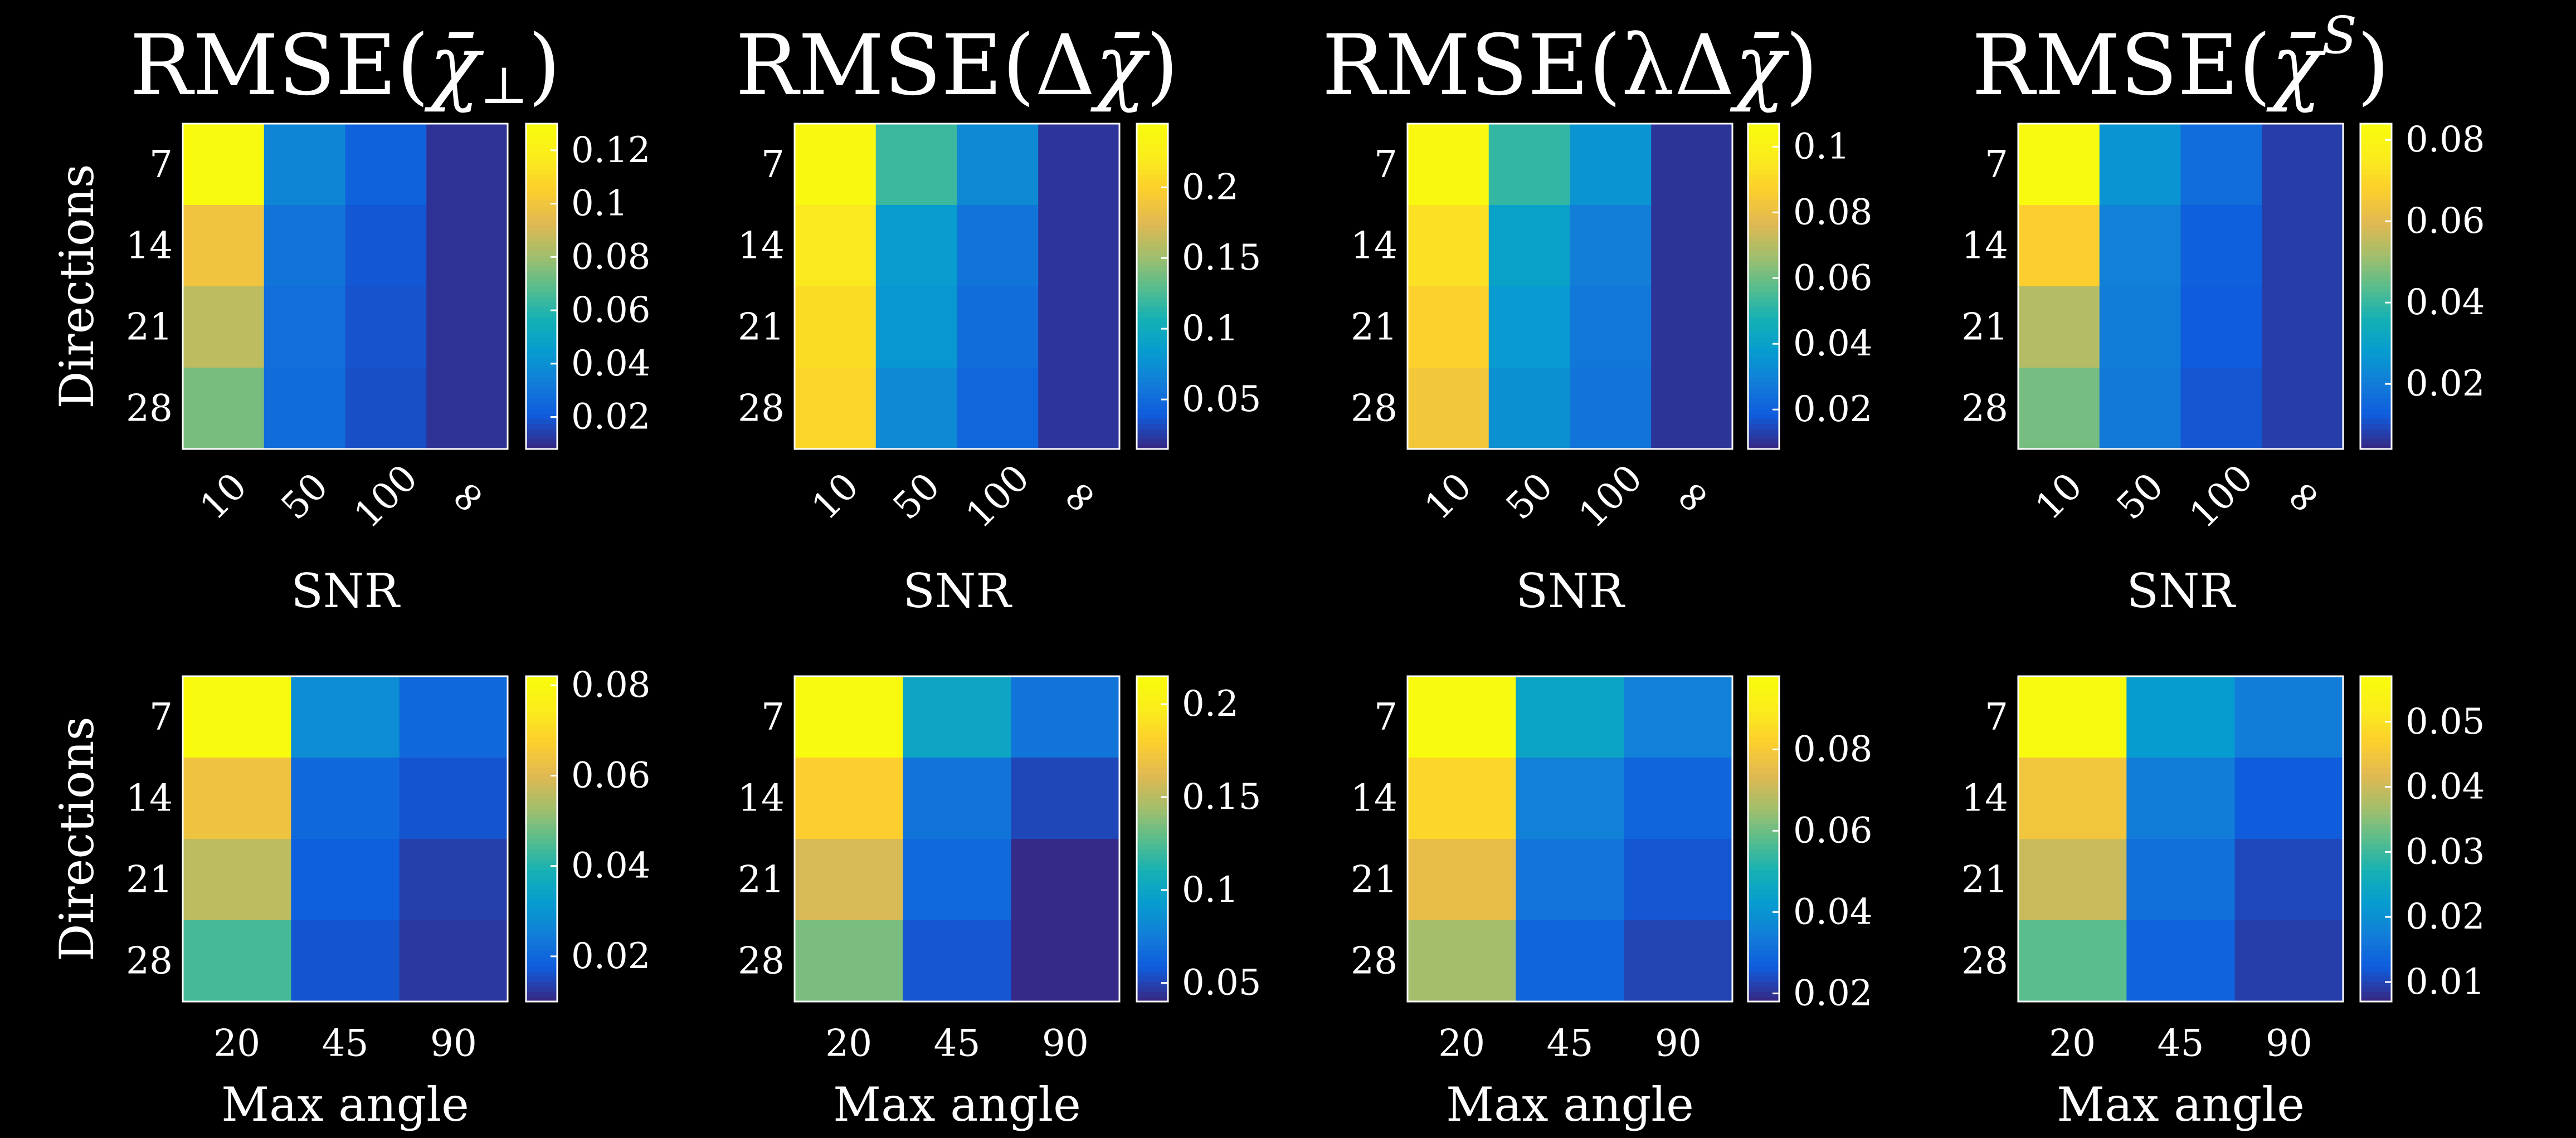 This screenshot has width=2576, height=1138. Describe the element at coordinates (1821, 147) in the screenshot. I see `colorbar-tick-label: 0.1` at that location.